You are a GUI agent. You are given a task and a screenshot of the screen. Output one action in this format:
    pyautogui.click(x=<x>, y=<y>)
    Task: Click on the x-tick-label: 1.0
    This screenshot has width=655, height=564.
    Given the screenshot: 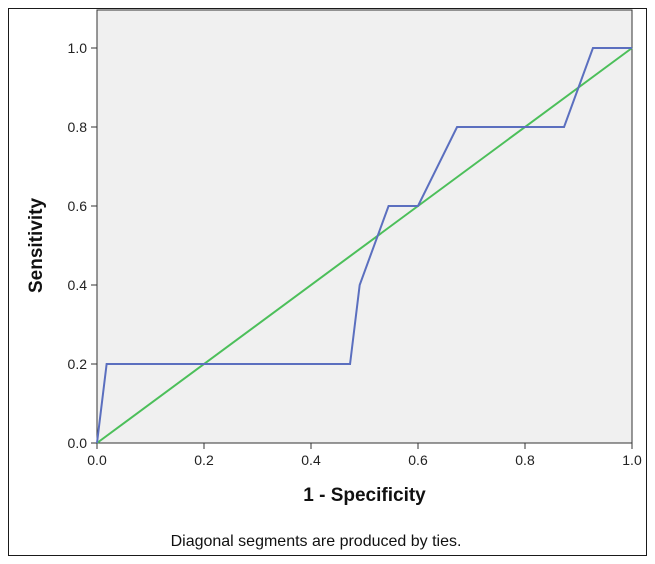 What is the action you would take?
    pyautogui.click(x=632, y=460)
    